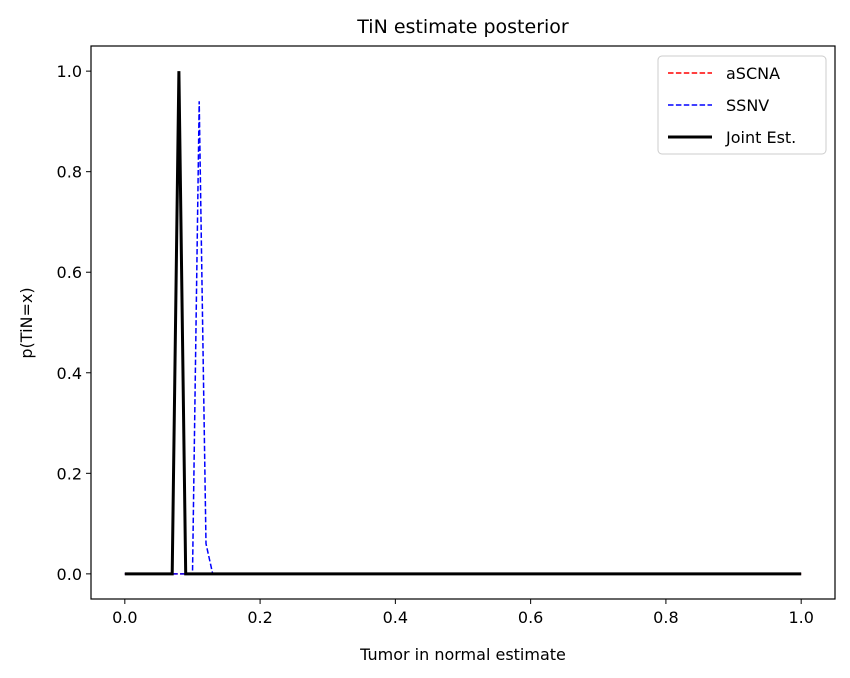  Describe the element at coordinates (530, 617) in the screenshot. I see `x-tick-label: 0.6` at that location.